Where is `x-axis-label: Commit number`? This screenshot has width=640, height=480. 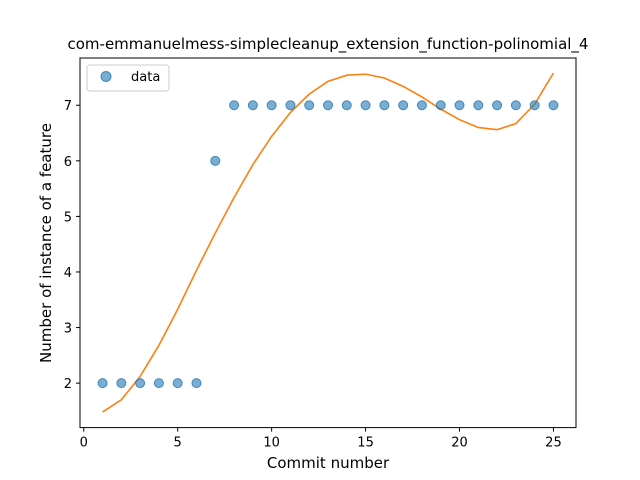
x-axis-label: Commit number is located at coordinates (328, 463).